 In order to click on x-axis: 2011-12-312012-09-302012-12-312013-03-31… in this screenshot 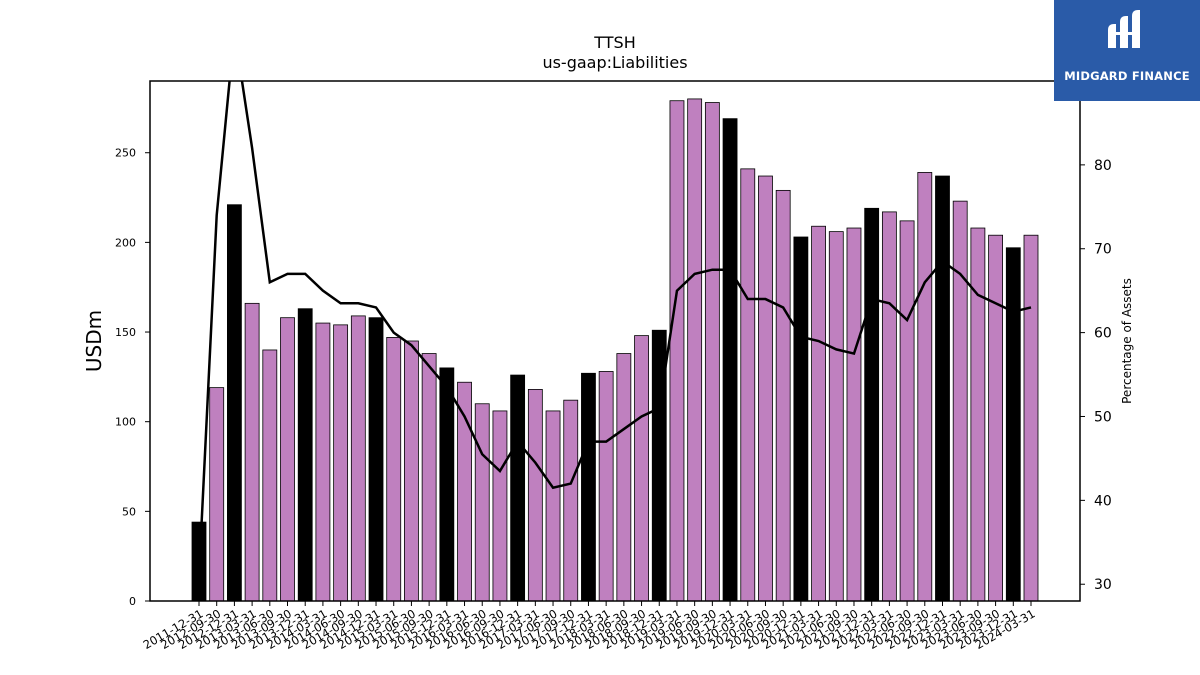, I will do `click(589, 626)`.